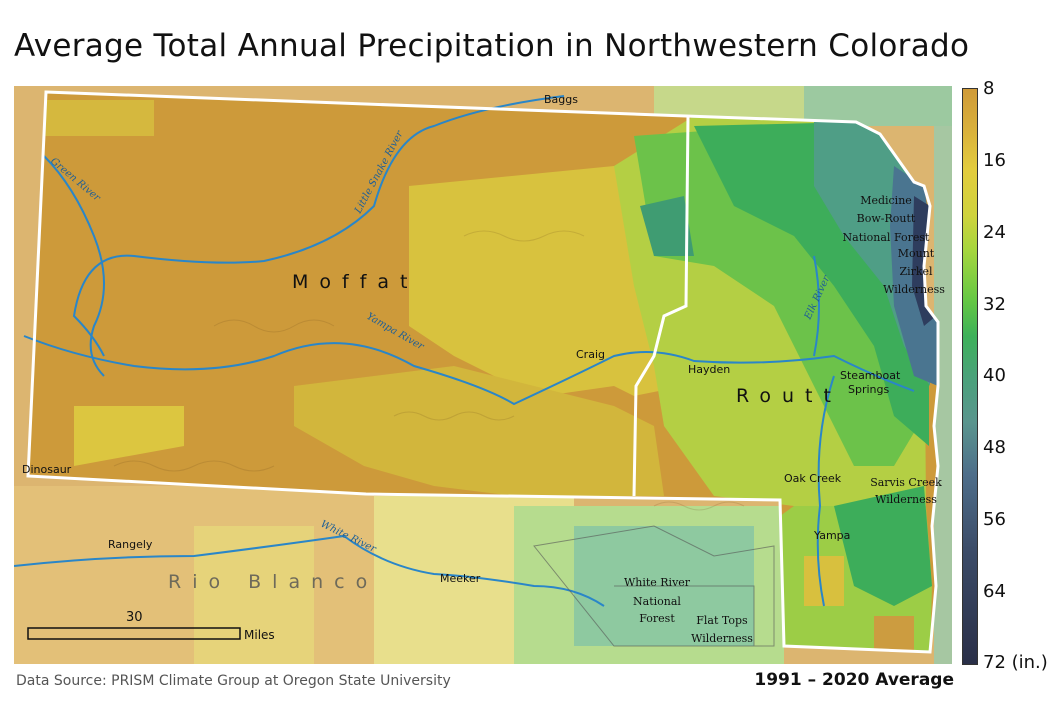 The height and width of the screenshot is (720, 1056). I want to click on town-hayden: Hayden, so click(709, 369).